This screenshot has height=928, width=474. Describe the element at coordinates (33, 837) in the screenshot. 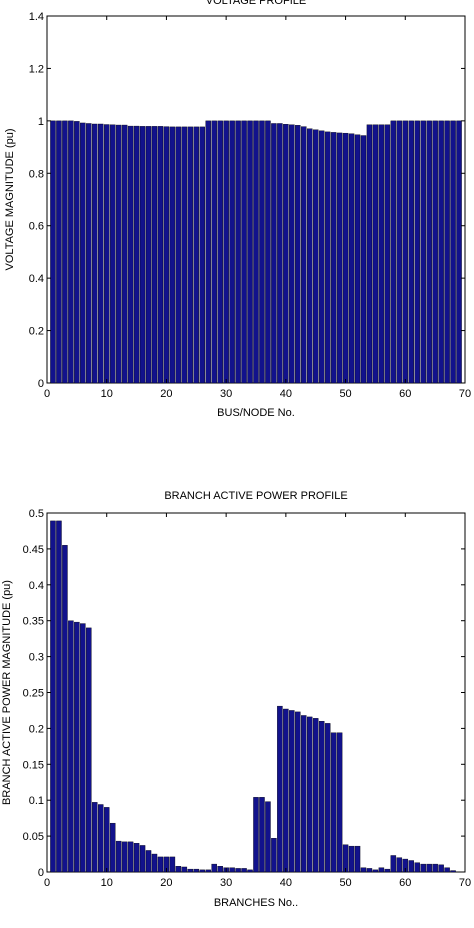

I see `y-tick-label: 0.05` at that location.